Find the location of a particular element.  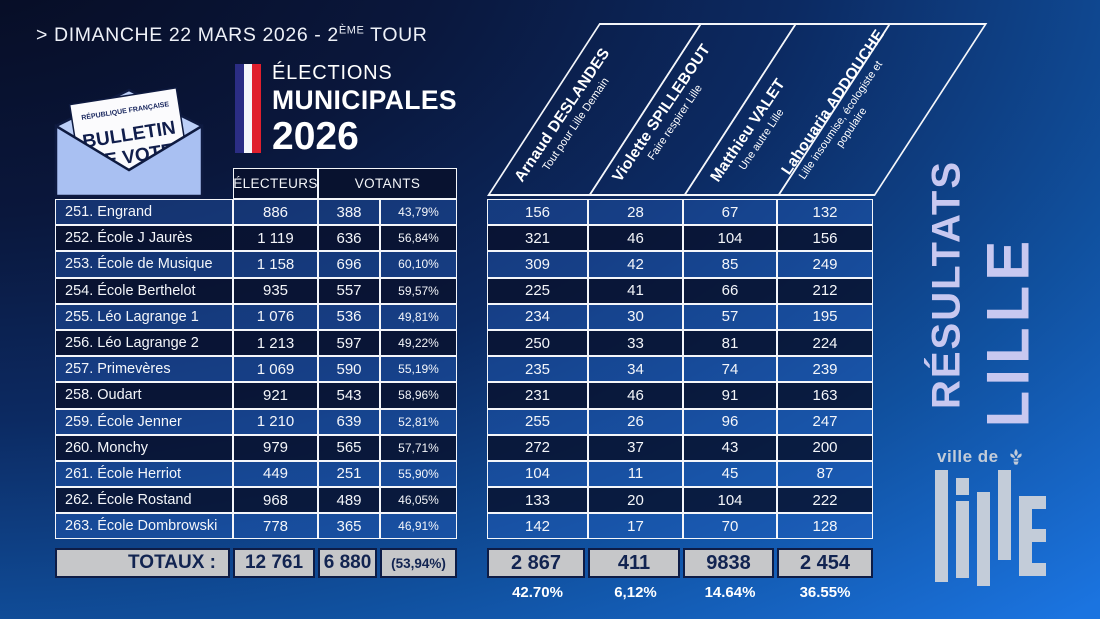

table-row: 250 33 81 224 is located at coordinates (680, 343).